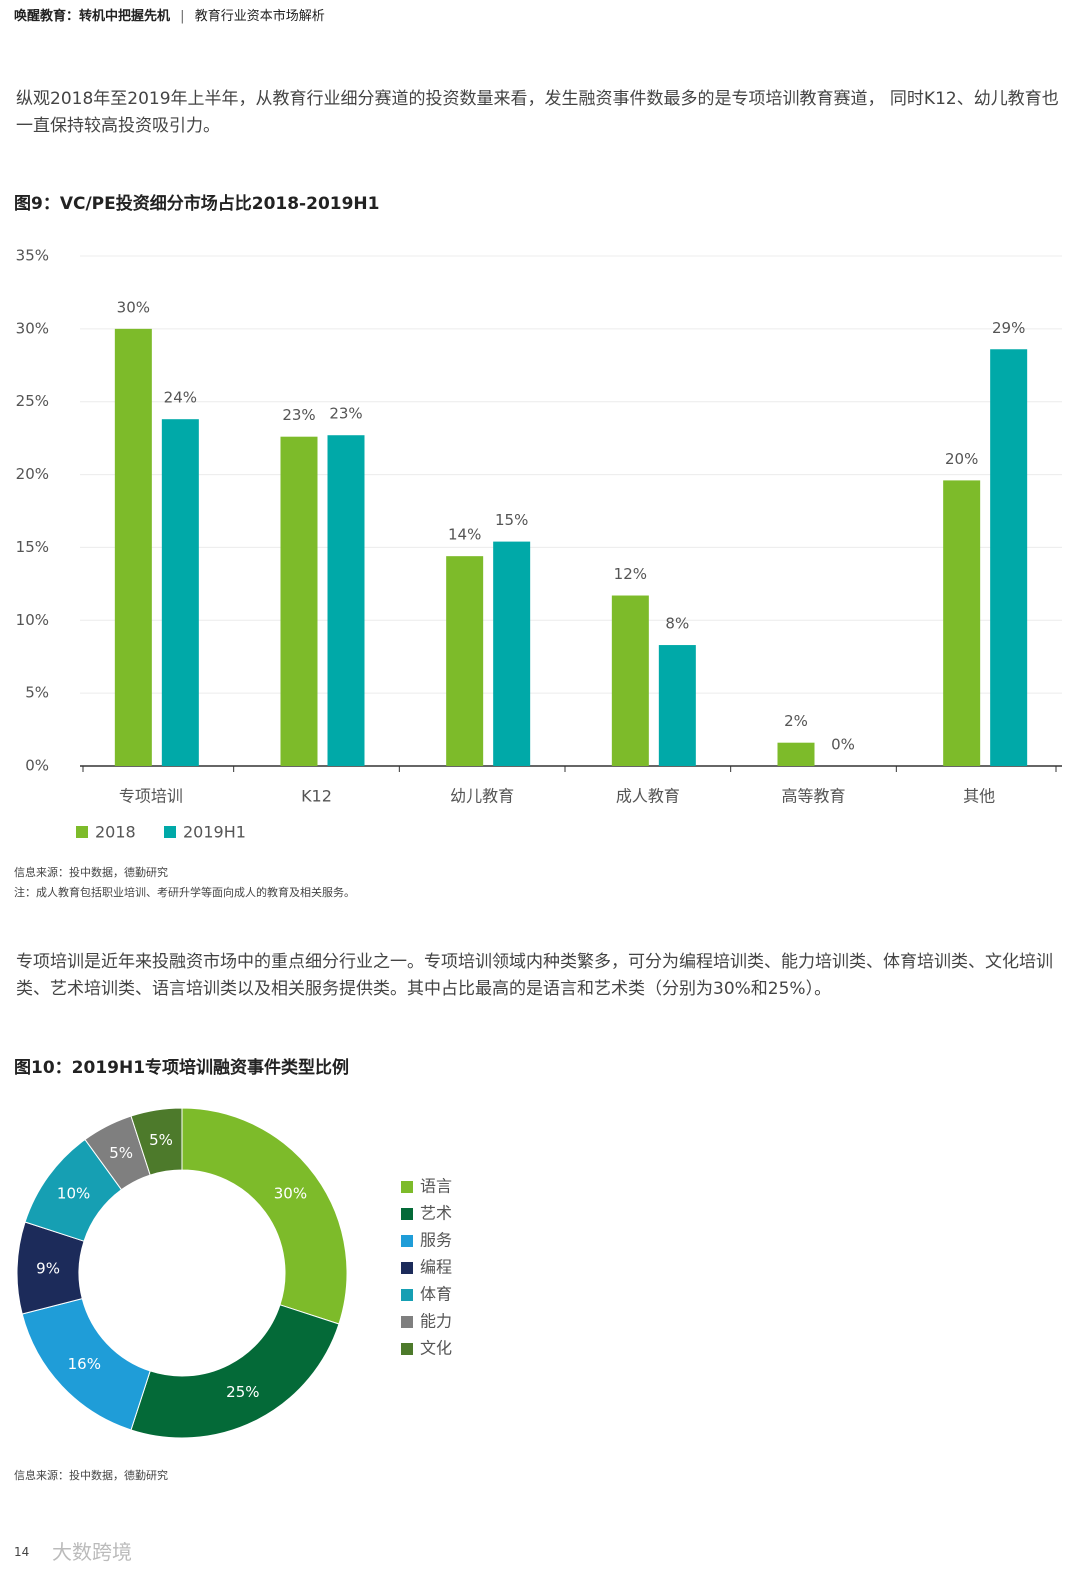 The image size is (1080, 1580). I want to click on legend-label: 文化, so click(436, 1348).